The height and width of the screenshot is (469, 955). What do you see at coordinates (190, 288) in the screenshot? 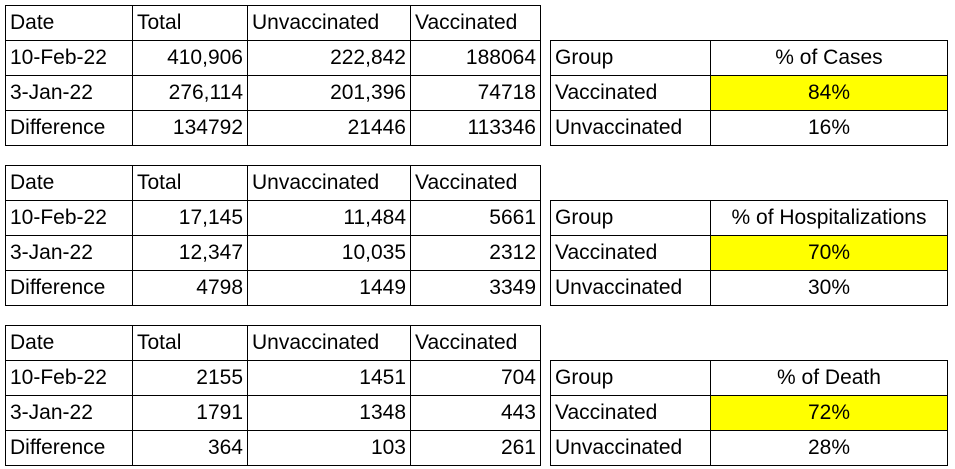
I see `total-cell: 4798` at bounding box center [190, 288].